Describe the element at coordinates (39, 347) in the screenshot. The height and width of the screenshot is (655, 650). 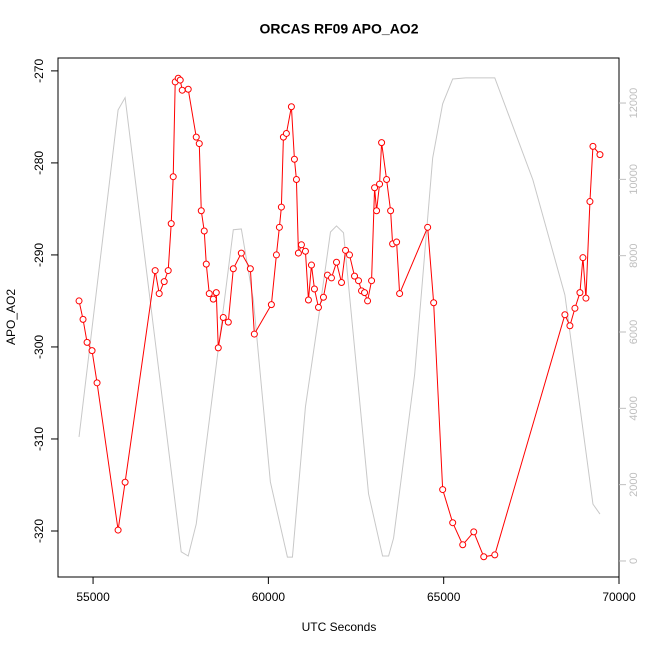
I see `y-tick-label: -300` at that location.